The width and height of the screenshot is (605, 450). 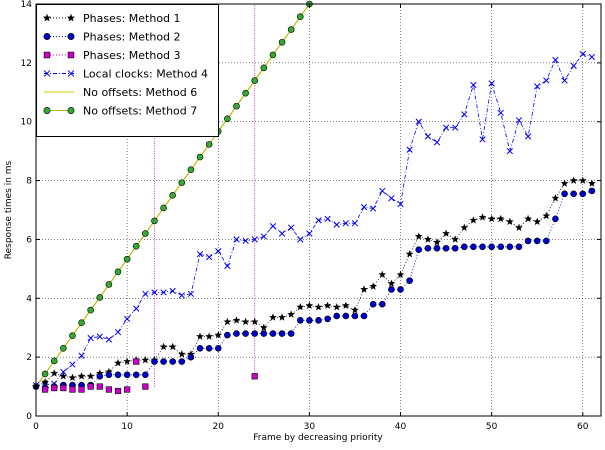 What do you see at coordinates (27, 5) in the screenshot?
I see `y-tick-label: 14` at bounding box center [27, 5].